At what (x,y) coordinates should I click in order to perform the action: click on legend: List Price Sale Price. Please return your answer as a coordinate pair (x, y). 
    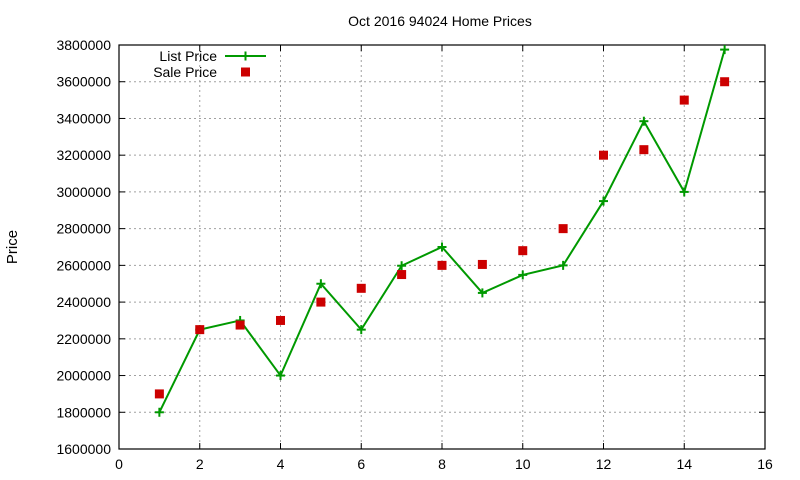
    Looking at the image, I should click on (209, 64).